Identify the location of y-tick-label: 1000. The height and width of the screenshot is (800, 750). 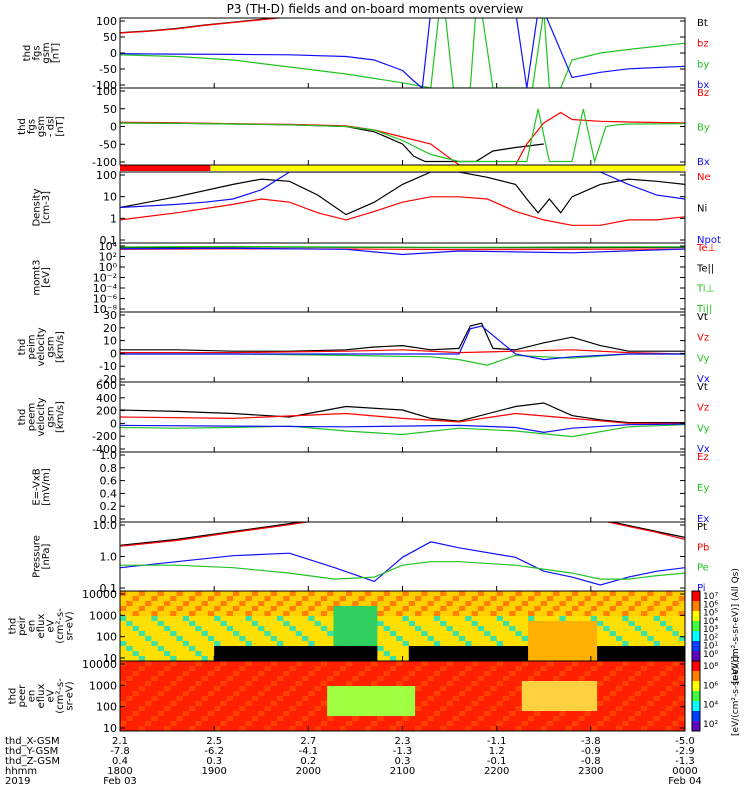
(103, 685).